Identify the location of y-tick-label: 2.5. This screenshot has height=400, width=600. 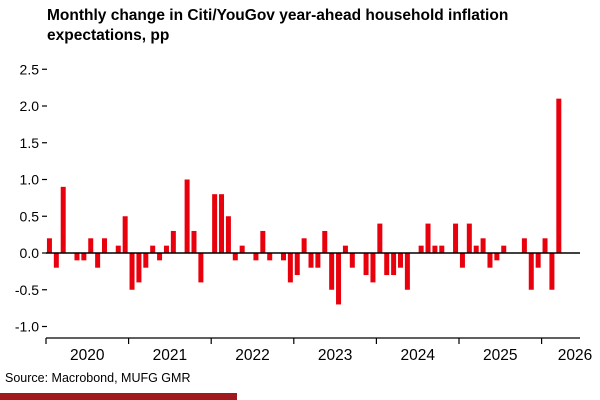
(30, 69).